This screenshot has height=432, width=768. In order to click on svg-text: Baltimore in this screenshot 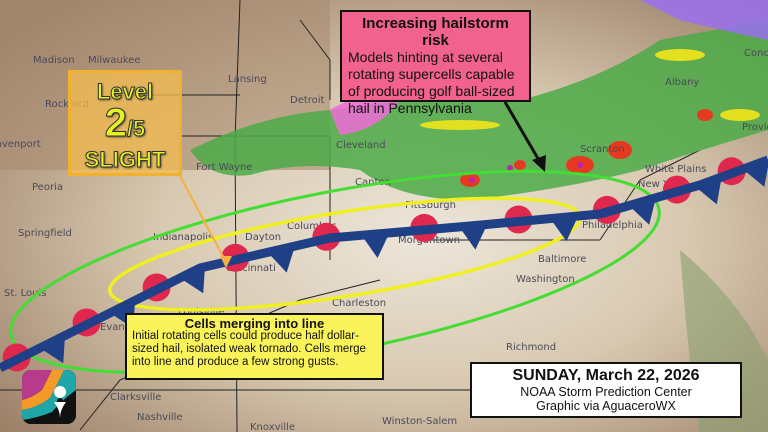, I will do `click(562, 259)`.